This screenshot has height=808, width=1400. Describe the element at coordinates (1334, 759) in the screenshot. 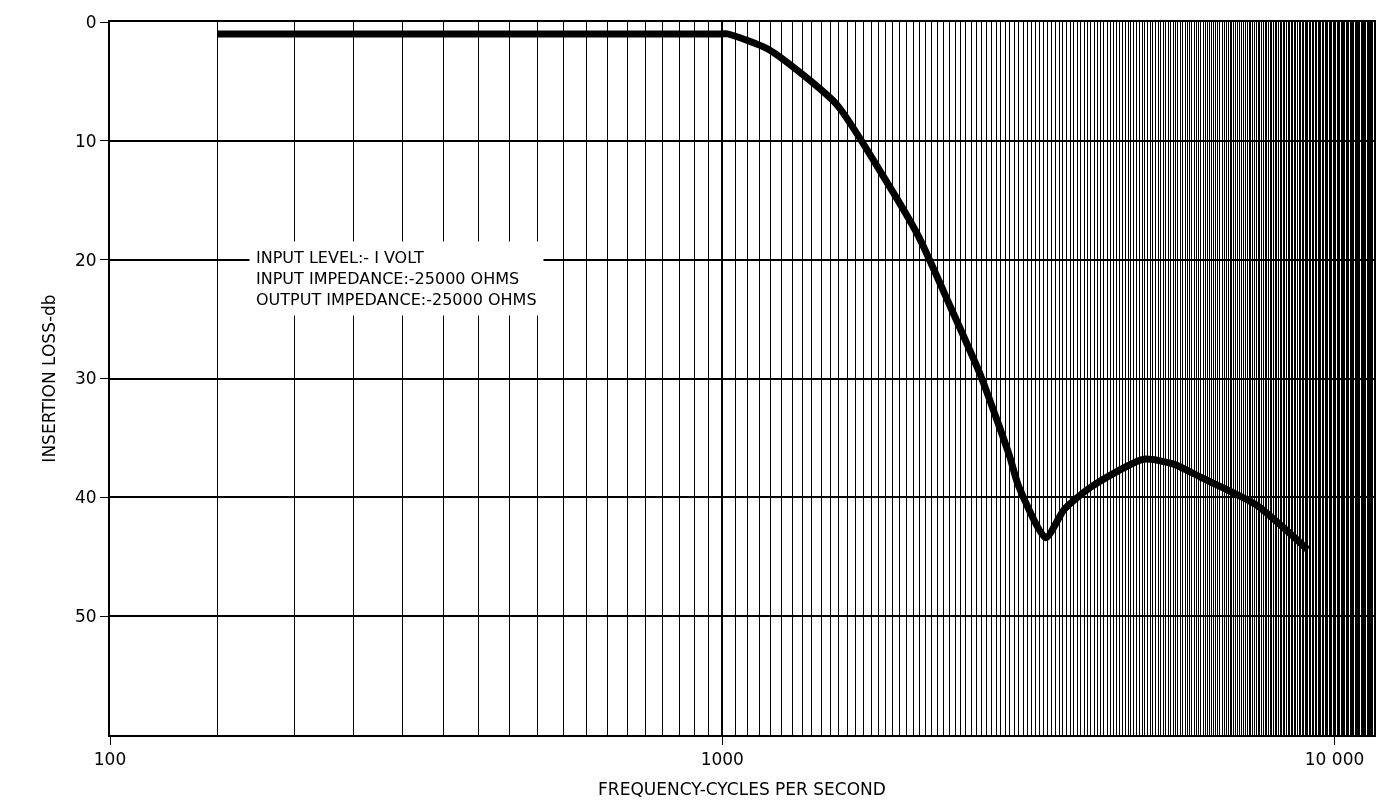

I see `x-tick-label: 10 000` at that location.